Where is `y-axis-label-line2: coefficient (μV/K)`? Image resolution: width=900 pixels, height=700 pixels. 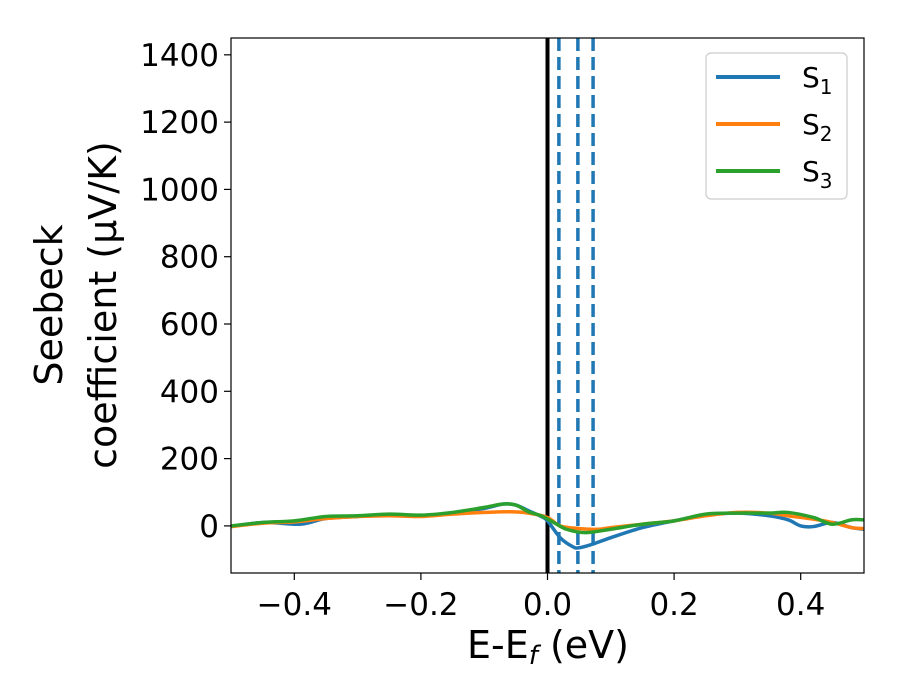 y-axis-label-line2: coefficient (μV/K) is located at coordinates (103, 305).